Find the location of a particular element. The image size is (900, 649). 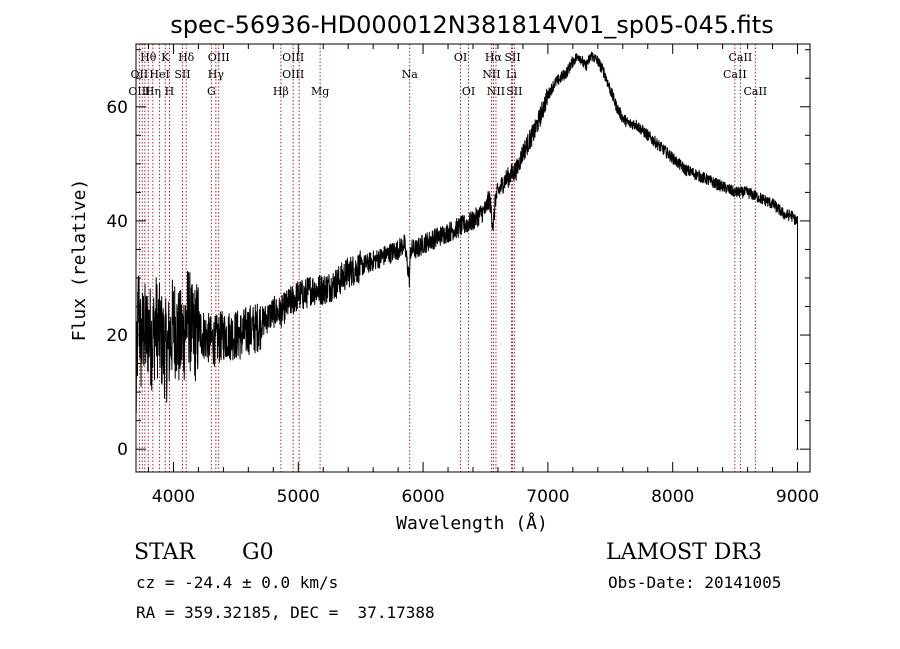

line-label: Hθ is located at coordinates (148, 57).